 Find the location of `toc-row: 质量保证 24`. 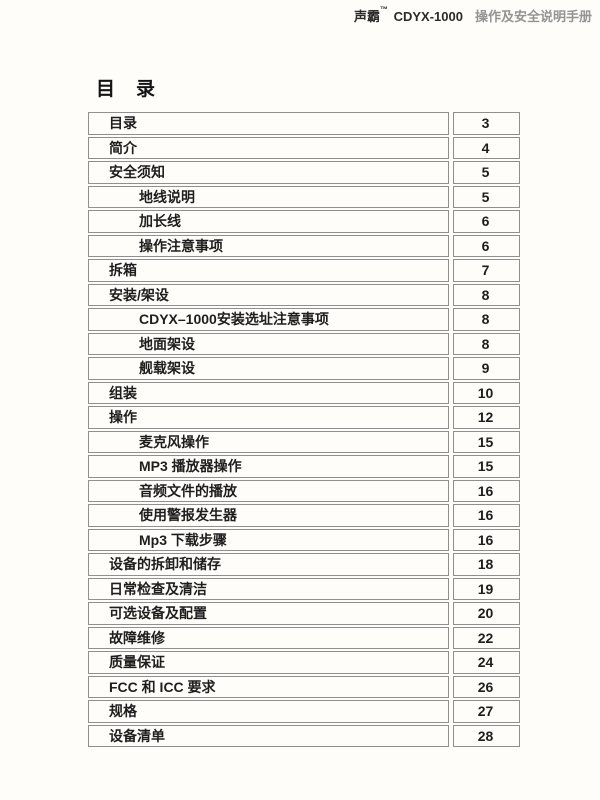

toc-row: 质量保证 24 is located at coordinates (304, 662).